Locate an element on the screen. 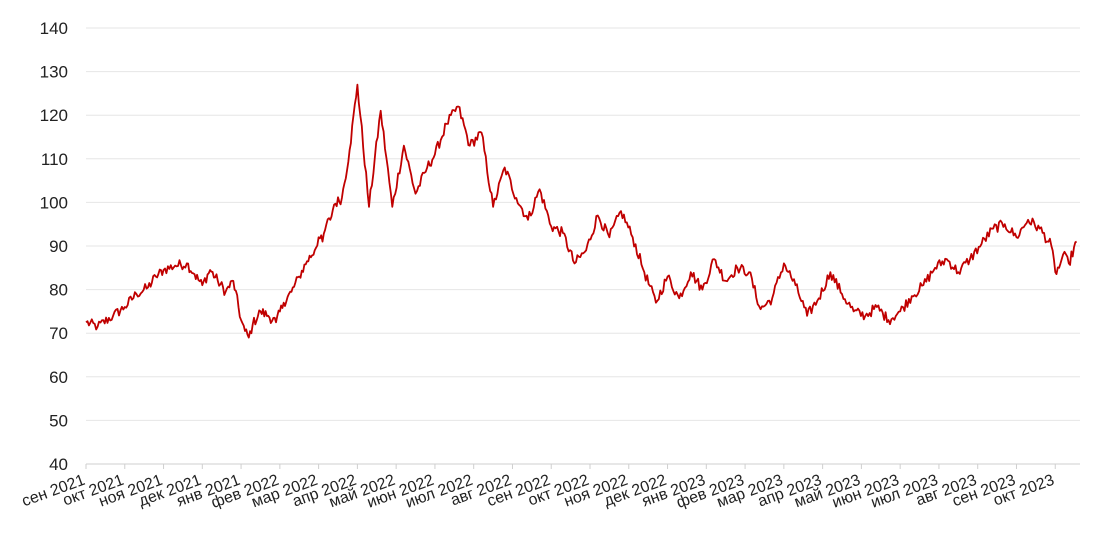 Image resolution: width=1100 pixels, height=540 pixels. y-tick-label: 140 is located at coordinates (54, 28).